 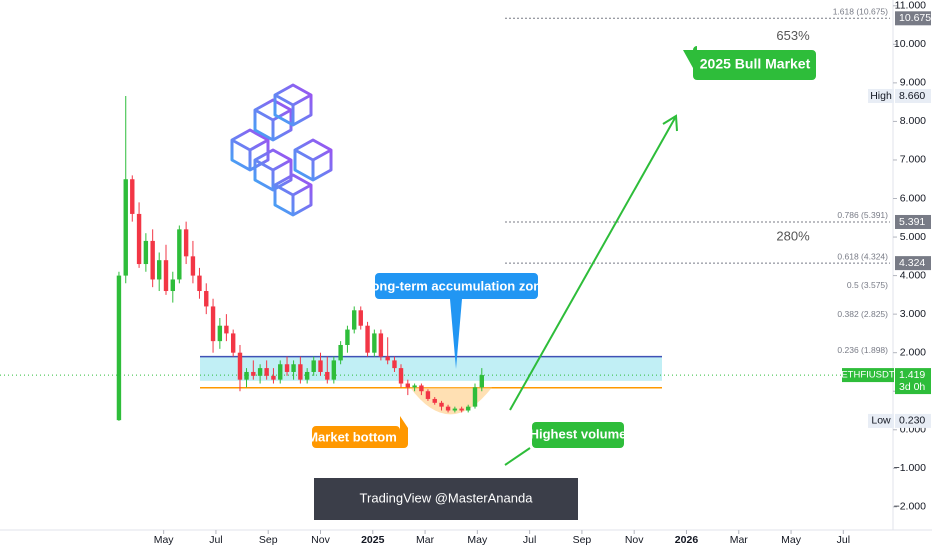 I want to click on price-tag-label: 0.230, so click(x=912, y=421).